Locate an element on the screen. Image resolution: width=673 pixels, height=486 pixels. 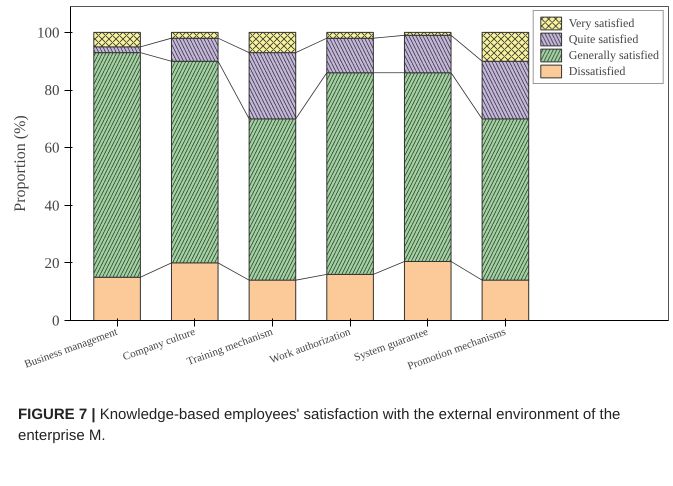
legend-label: Generally satisfied is located at coordinates (613, 55).